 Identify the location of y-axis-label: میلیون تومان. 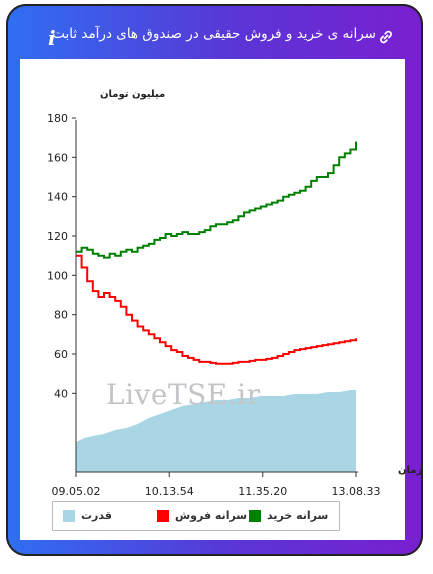
(132, 94).